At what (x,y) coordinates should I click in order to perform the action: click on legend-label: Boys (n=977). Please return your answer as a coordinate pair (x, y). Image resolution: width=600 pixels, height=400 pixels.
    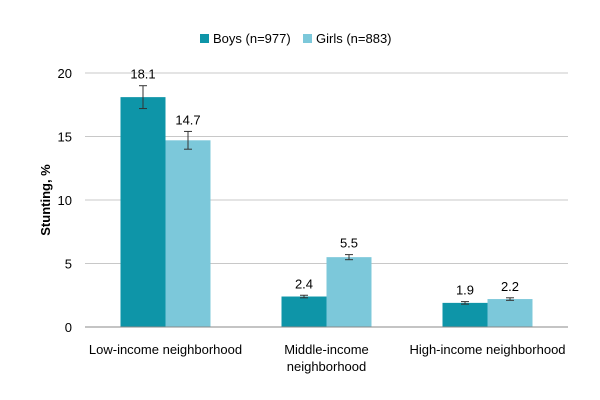
    Looking at the image, I should click on (252, 38).